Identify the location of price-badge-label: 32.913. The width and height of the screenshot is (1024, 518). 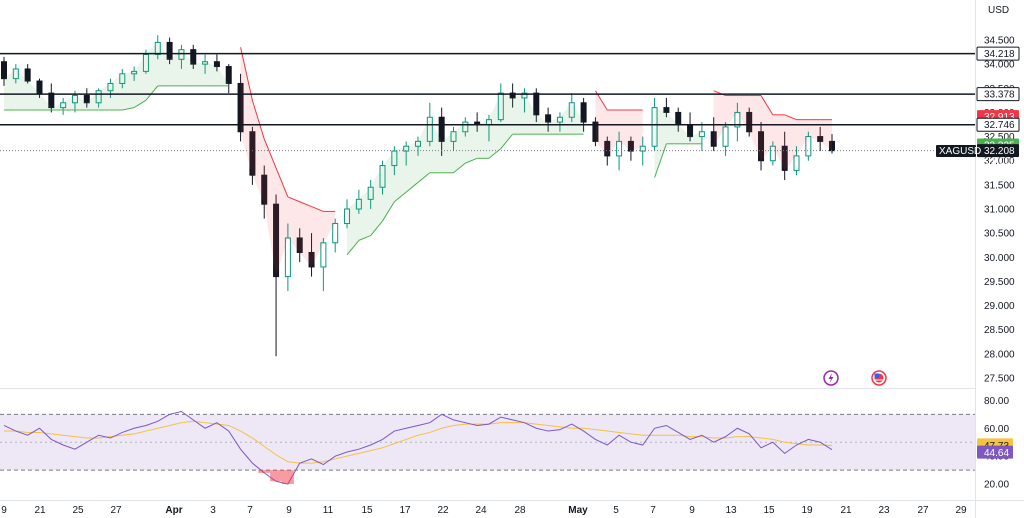
(999, 117).